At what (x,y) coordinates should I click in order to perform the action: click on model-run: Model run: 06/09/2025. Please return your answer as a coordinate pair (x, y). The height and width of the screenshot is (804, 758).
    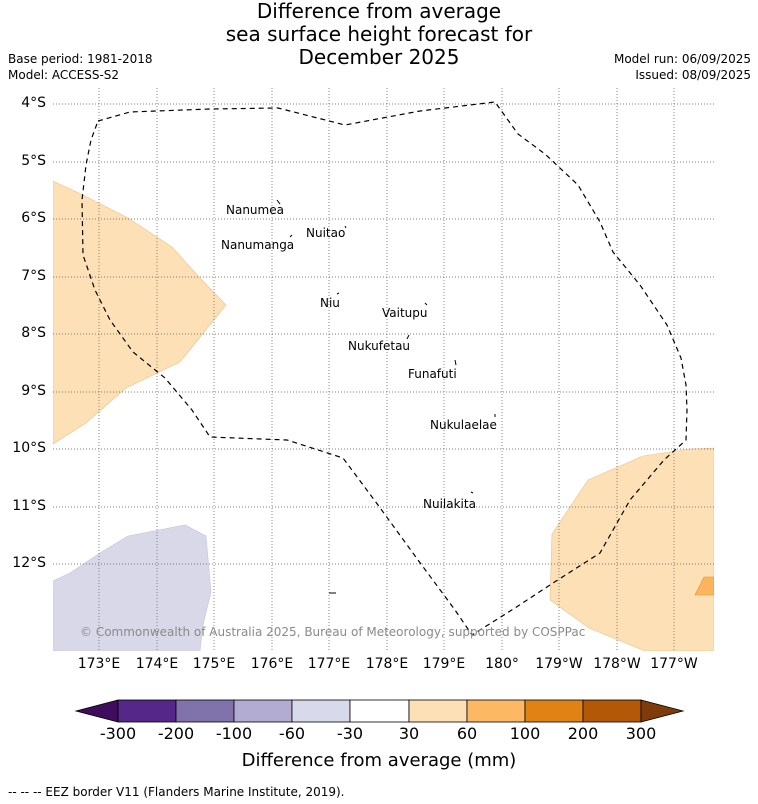
    Looking at the image, I should click on (682, 59).